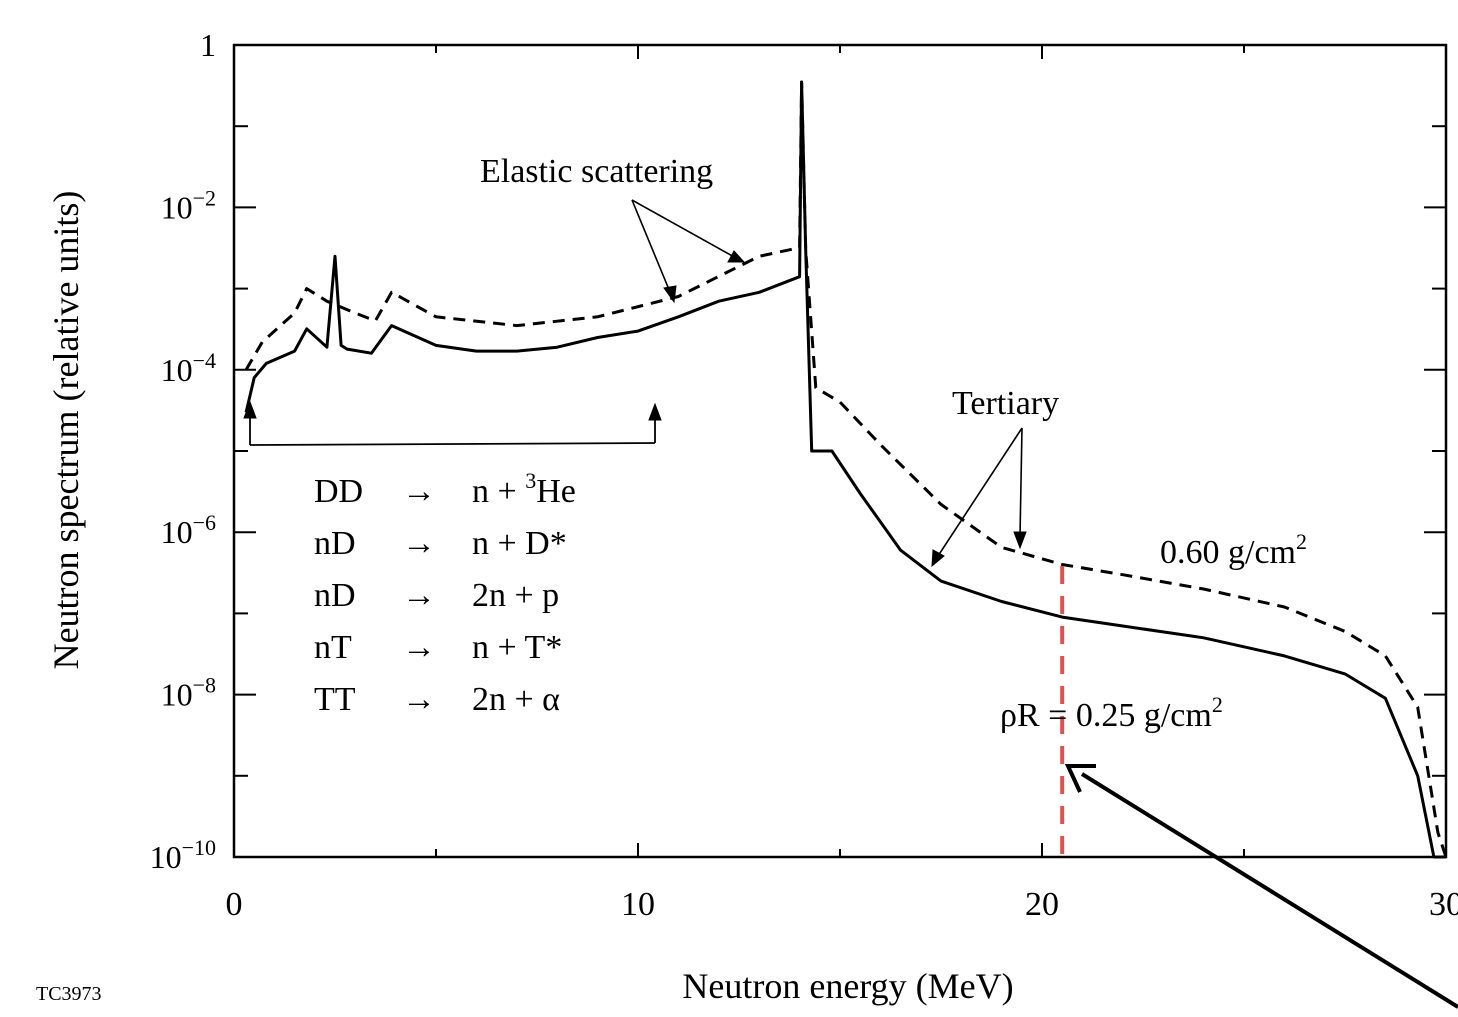  Describe the element at coordinates (66, 430) in the screenshot. I see `y-axis-label: Neutron spectrum (relative units)` at that location.